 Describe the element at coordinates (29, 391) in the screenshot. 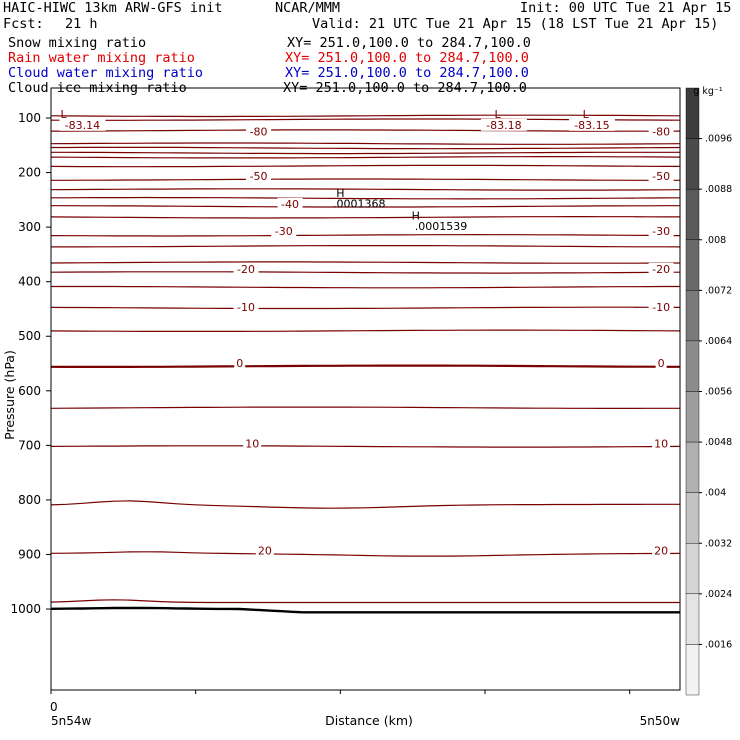

I see `y-tick-label: 600` at that location.